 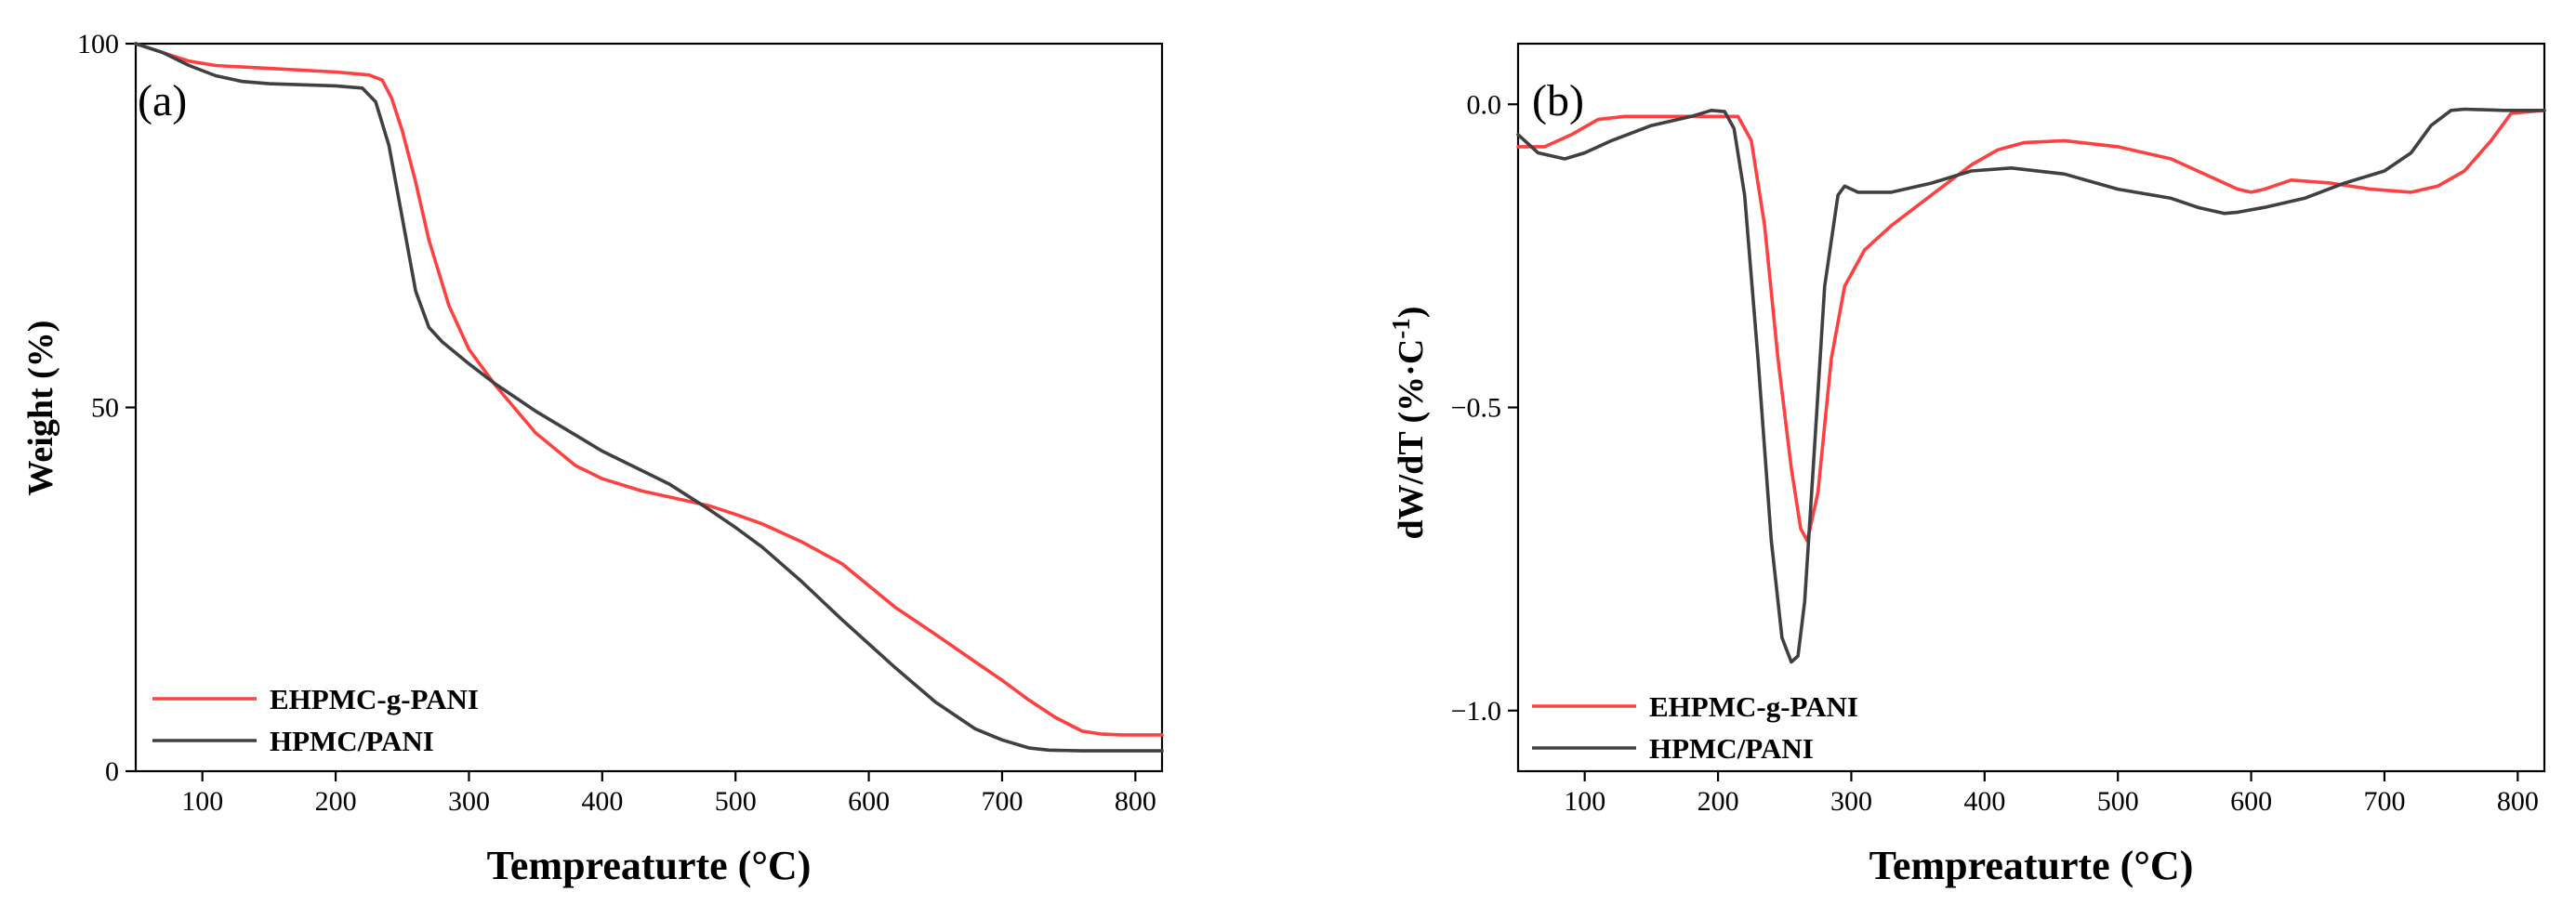 What do you see at coordinates (1695, 727) in the screenshot?
I see `panel-b-legend: EHPMC-g-PANI HPMC/PANI` at bounding box center [1695, 727].